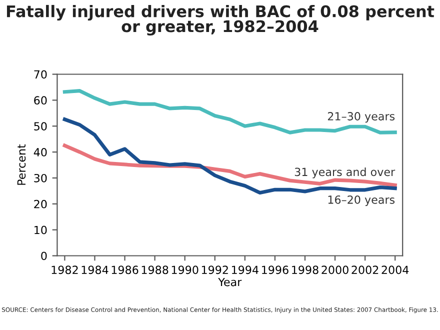  What do you see at coordinates (361, 200) in the screenshot?
I see `series-label: 16–20 years` at bounding box center [361, 200].